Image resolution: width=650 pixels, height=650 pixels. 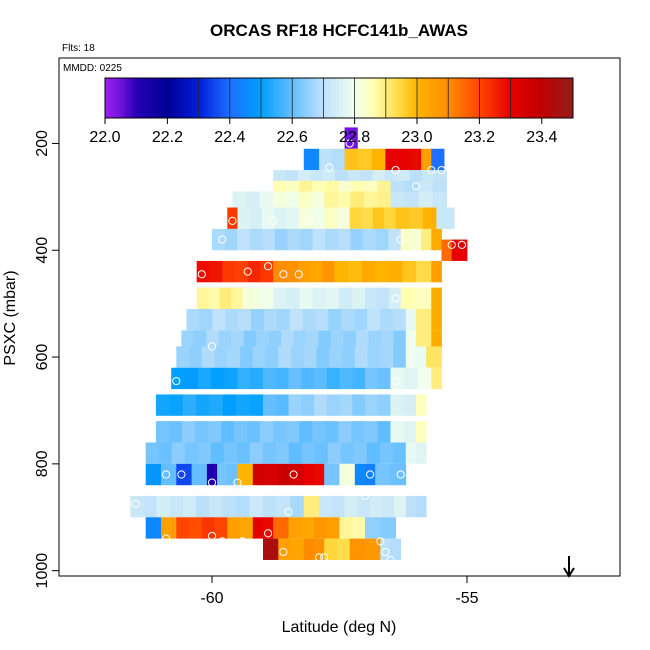 I want to click on colorbar-tick-label: 23.0, so click(x=416, y=137).